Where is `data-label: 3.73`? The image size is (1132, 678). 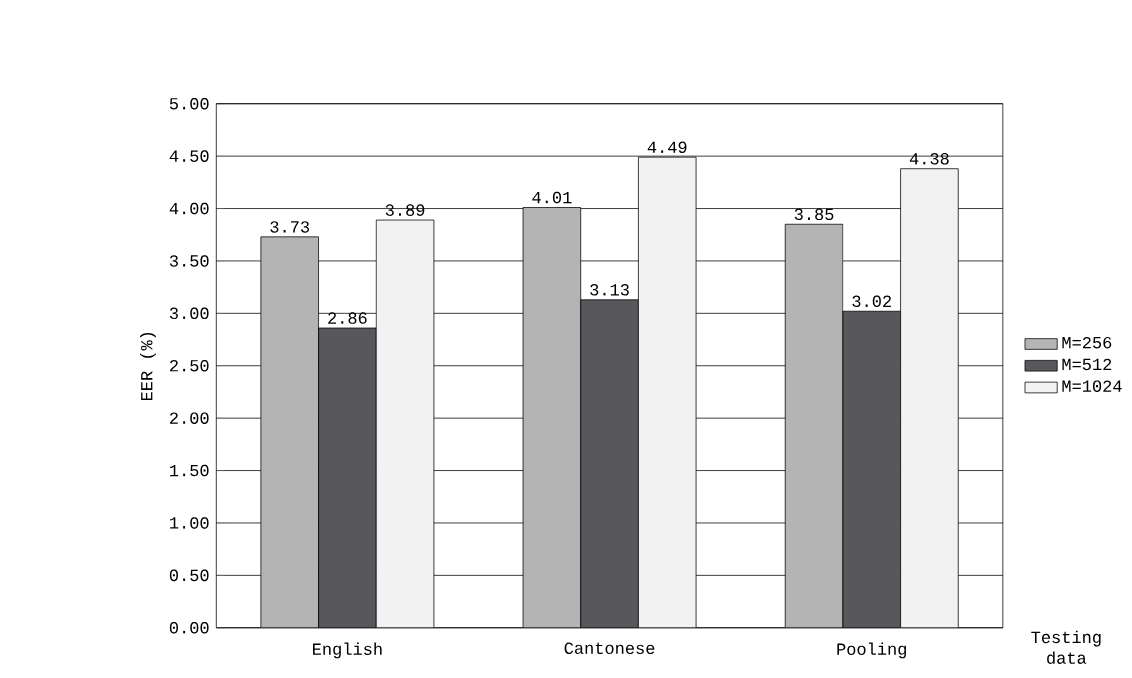 data-label: 3.73 is located at coordinates (290, 227).